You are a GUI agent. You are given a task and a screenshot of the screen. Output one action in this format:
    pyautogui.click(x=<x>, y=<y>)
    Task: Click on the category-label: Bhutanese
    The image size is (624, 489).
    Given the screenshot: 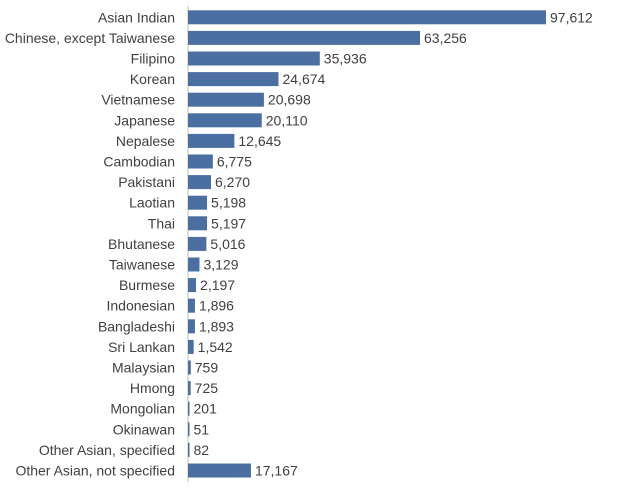 What is the action you would take?
    pyautogui.click(x=141, y=244)
    